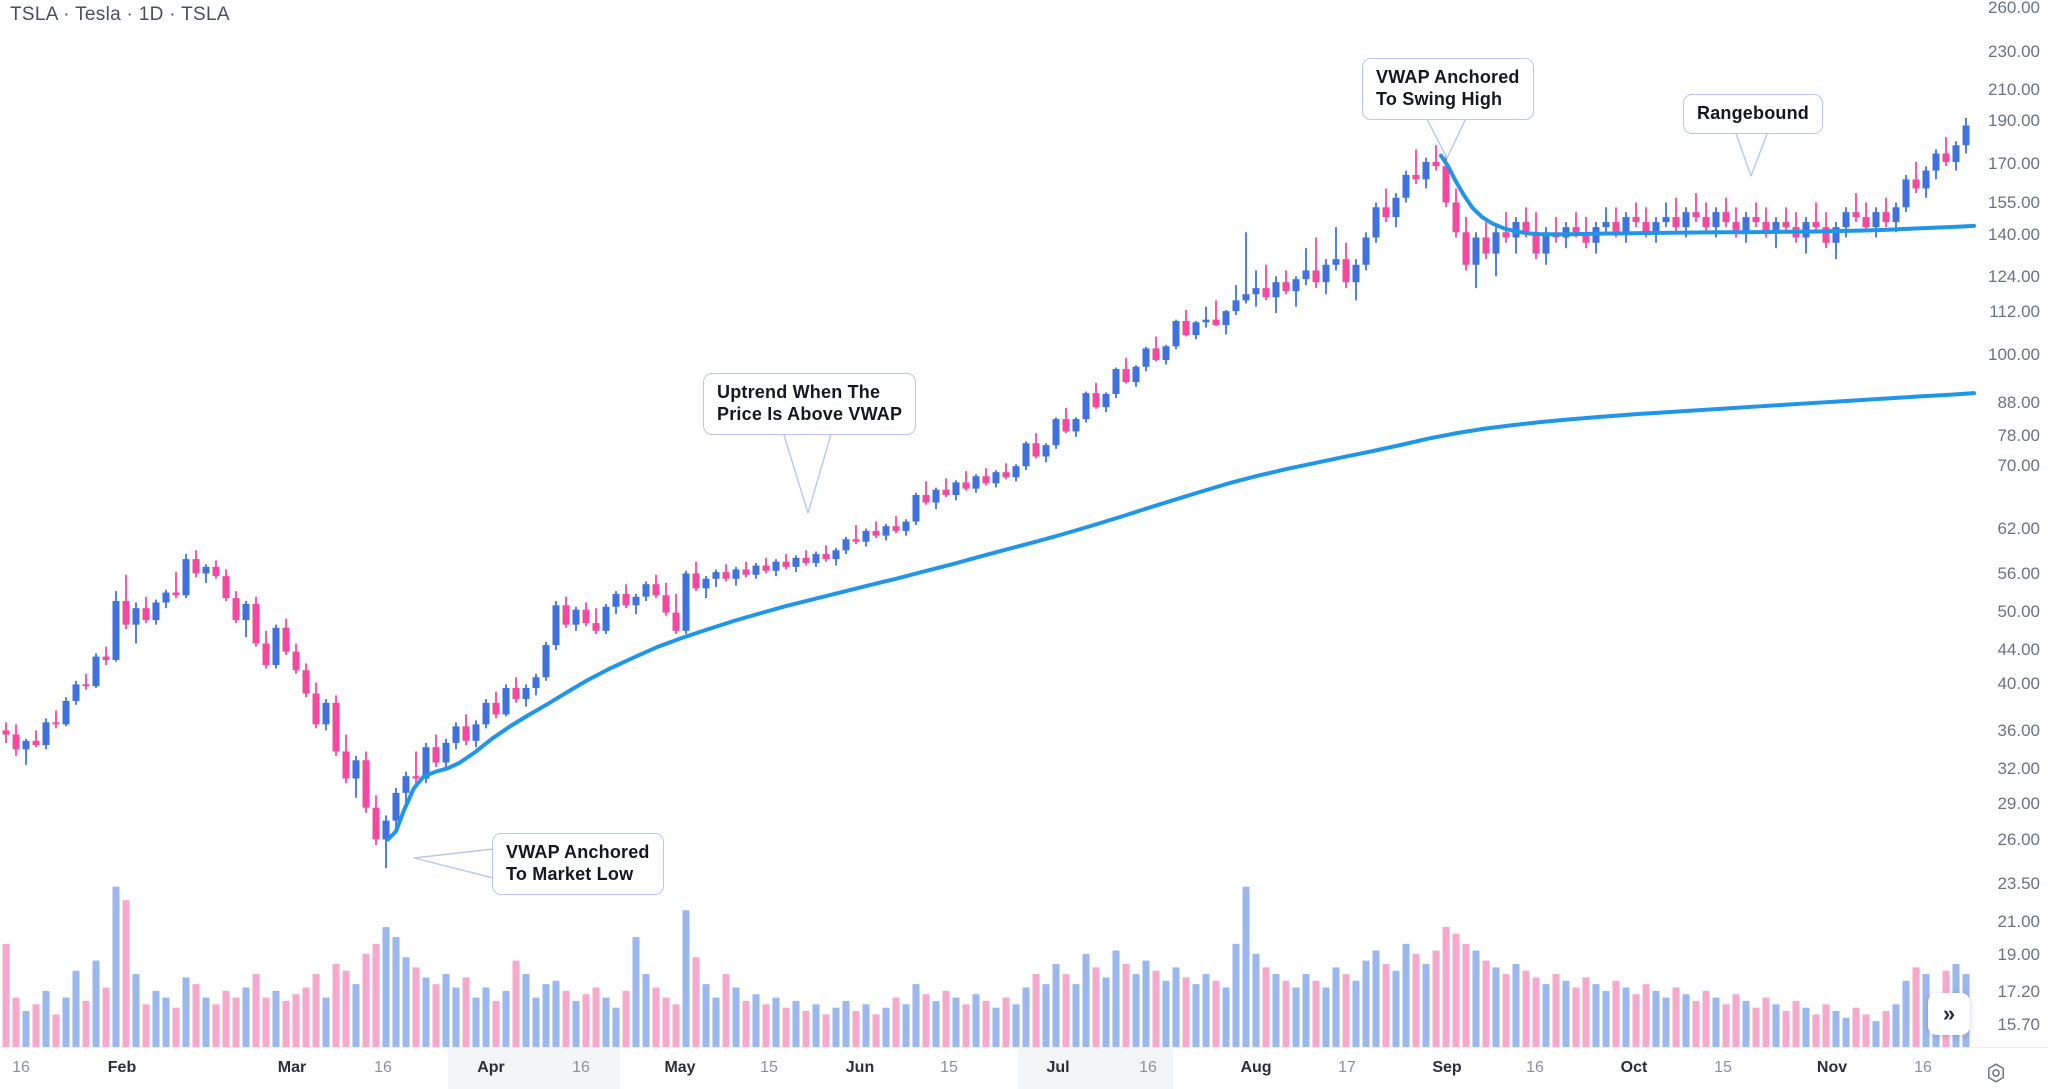 The height and width of the screenshot is (1089, 2048). I want to click on price-axis-tick: 124.00, so click(2014, 276).